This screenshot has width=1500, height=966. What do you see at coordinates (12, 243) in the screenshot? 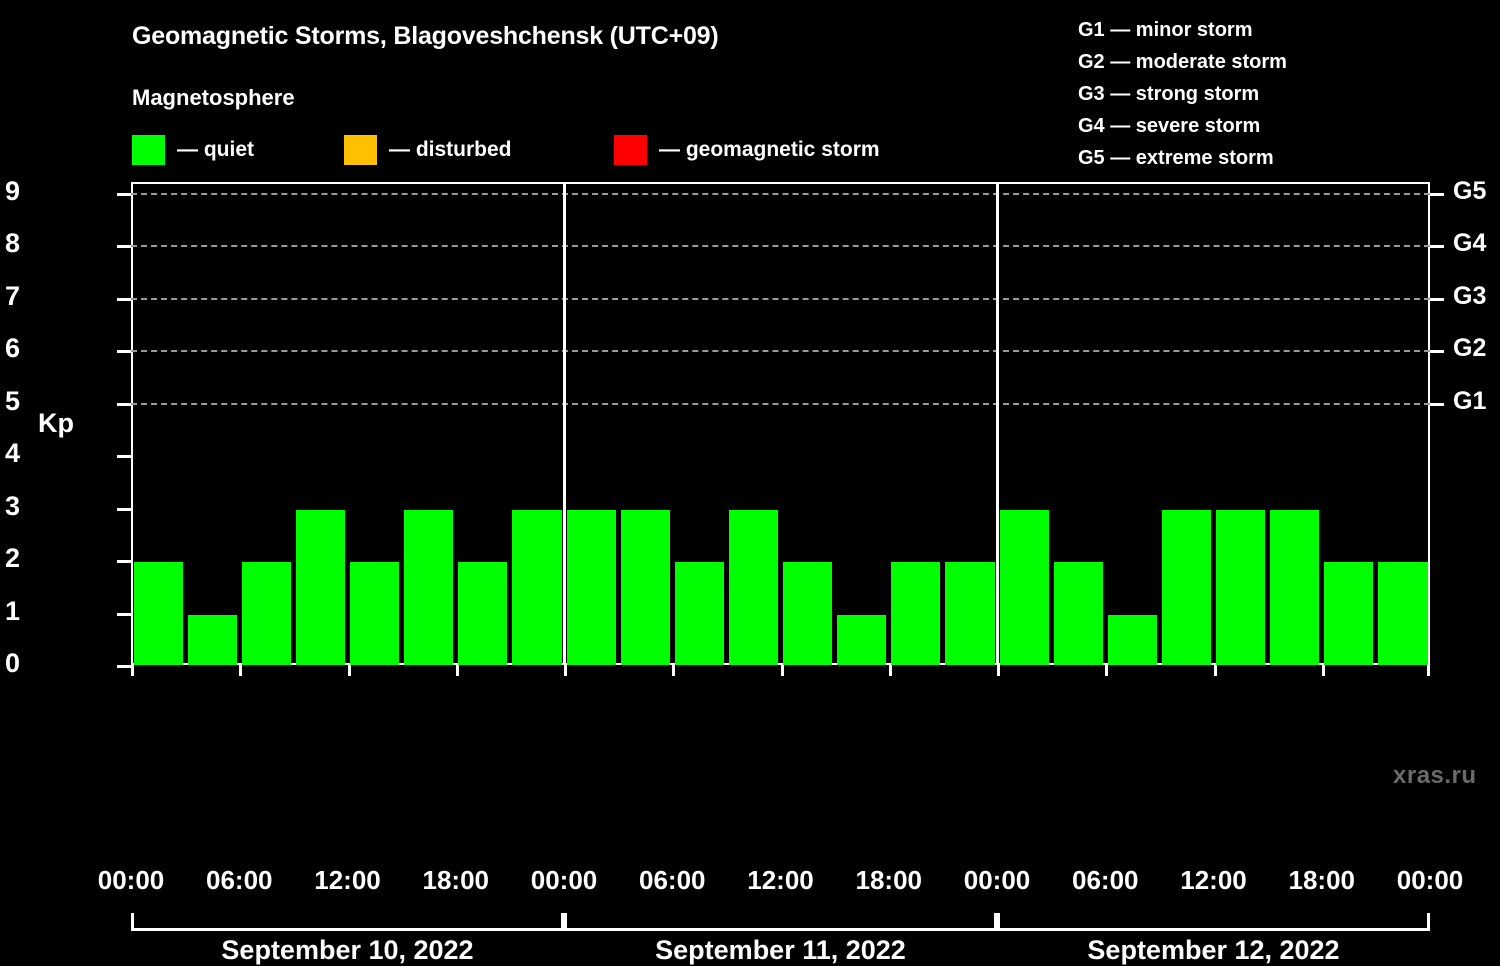
I see `y-tick-label: 8` at bounding box center [12, 243].